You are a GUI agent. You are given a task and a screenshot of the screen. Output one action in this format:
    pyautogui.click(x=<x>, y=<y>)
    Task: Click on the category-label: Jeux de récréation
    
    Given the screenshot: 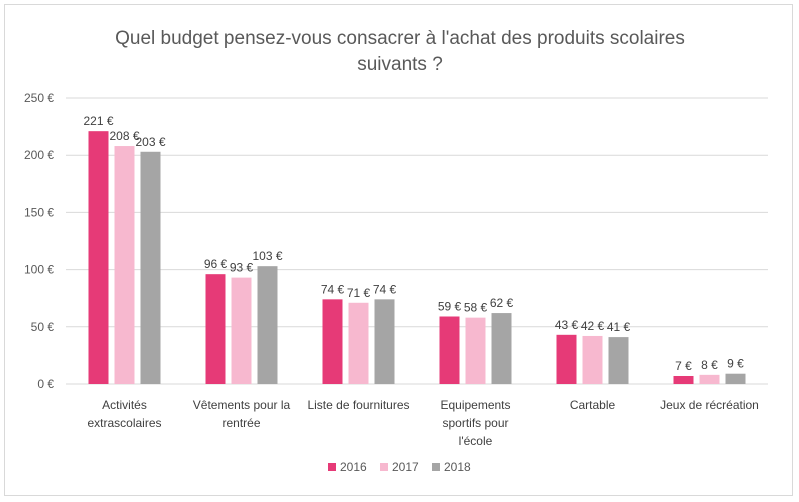 What is the action you would take?
    pyautogui.click(x=709, y=405)
    